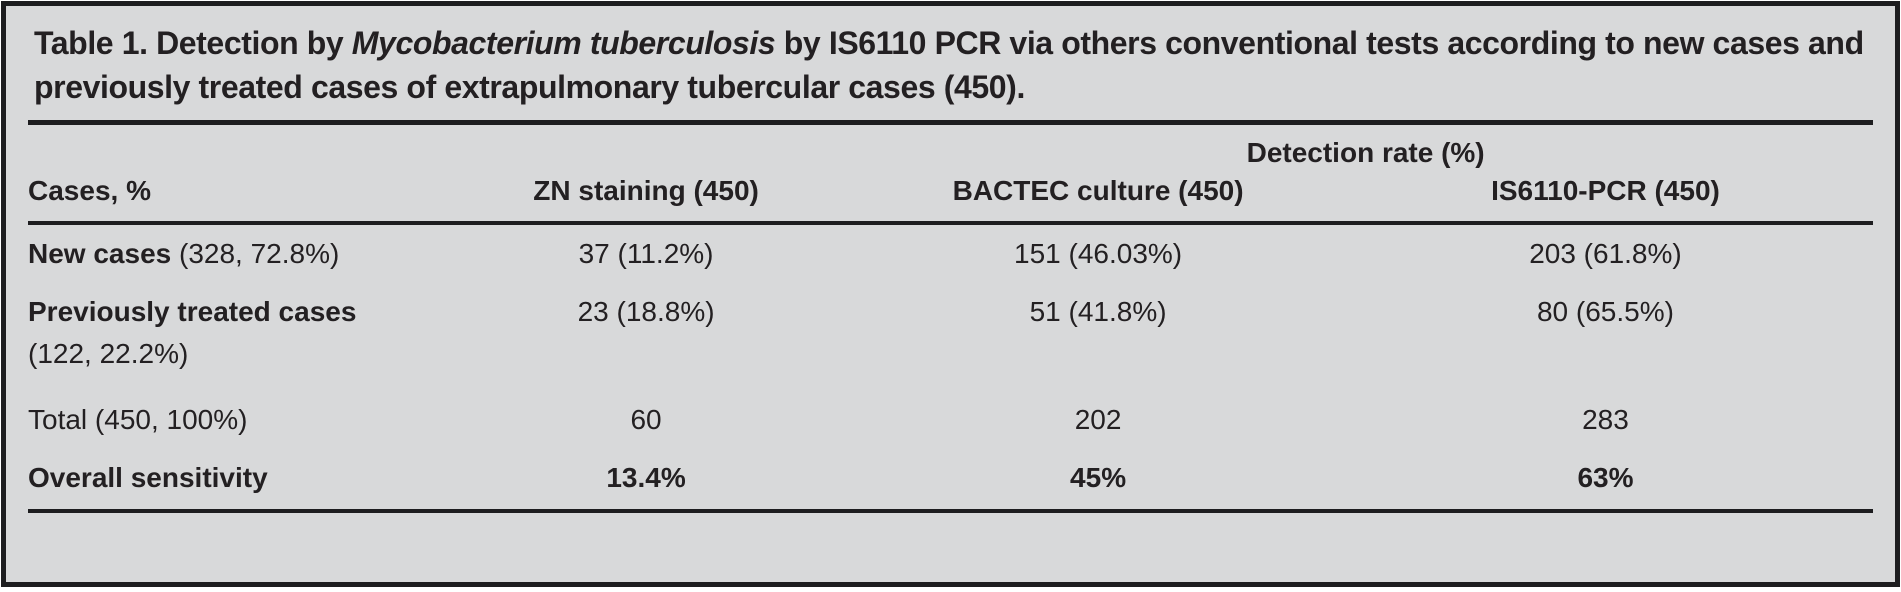 The height and width of the screenshot is (592, 1901). I want to click on row-label: Overall sensitivity, so click(231, 481).